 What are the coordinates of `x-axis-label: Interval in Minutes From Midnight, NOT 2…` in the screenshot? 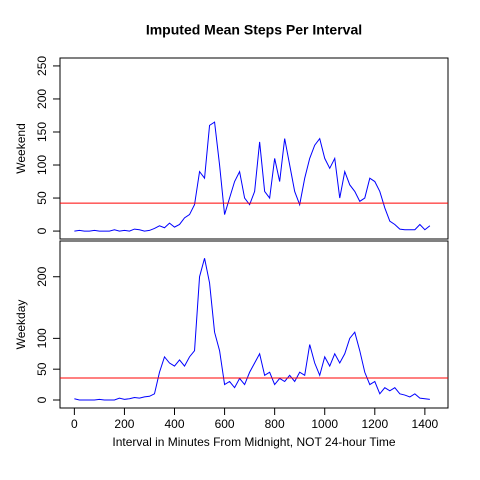 It's located at (254, 442).